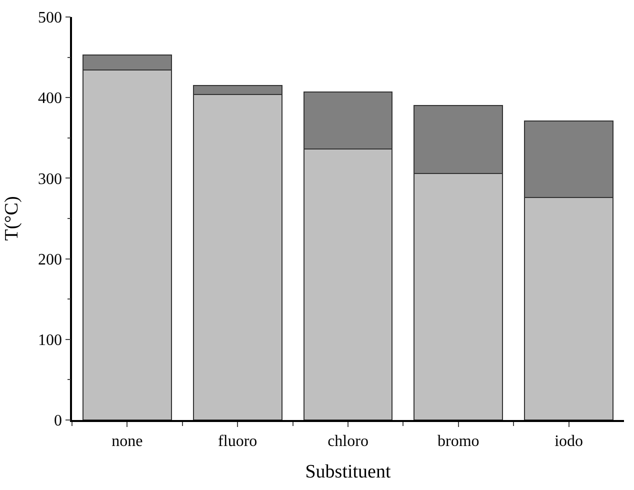 The image size is (634, 490). Describe the element at coordinates (459, 441) in the screenshot. I see `x-tick-label: bromo` at that location.